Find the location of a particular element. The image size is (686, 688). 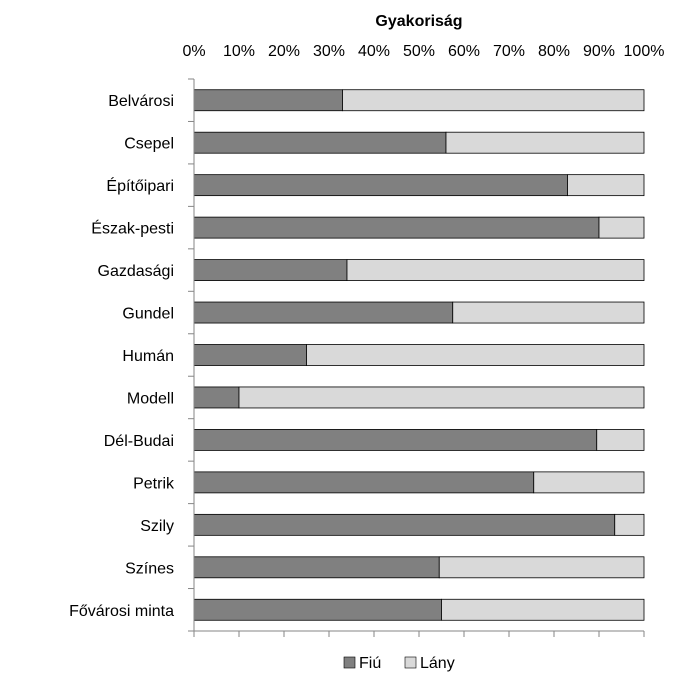

category-label: Modell is located at coordinates (150, 398).